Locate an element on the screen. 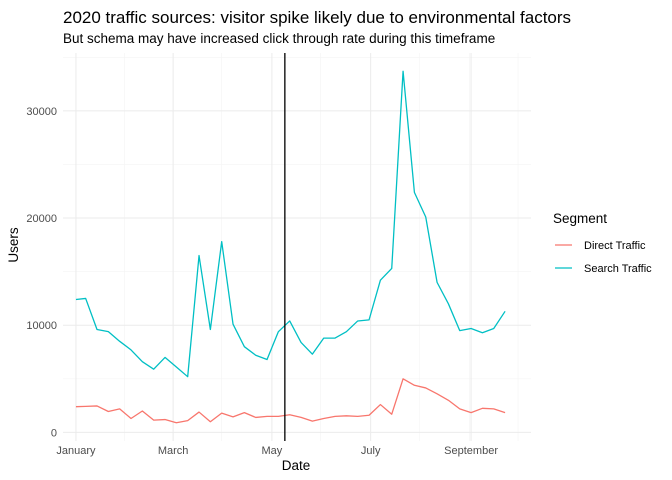 The height and width of the screenshot is (480, 672). series-line-direct-traffic is located at coordinates (290, 401).